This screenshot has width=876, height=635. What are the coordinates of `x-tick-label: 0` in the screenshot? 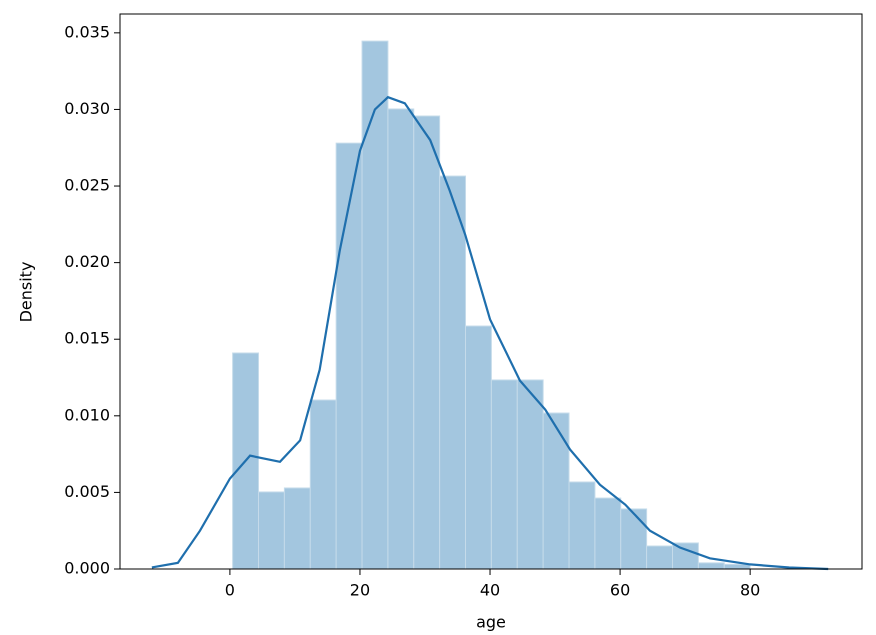 It's located at (230, 590).